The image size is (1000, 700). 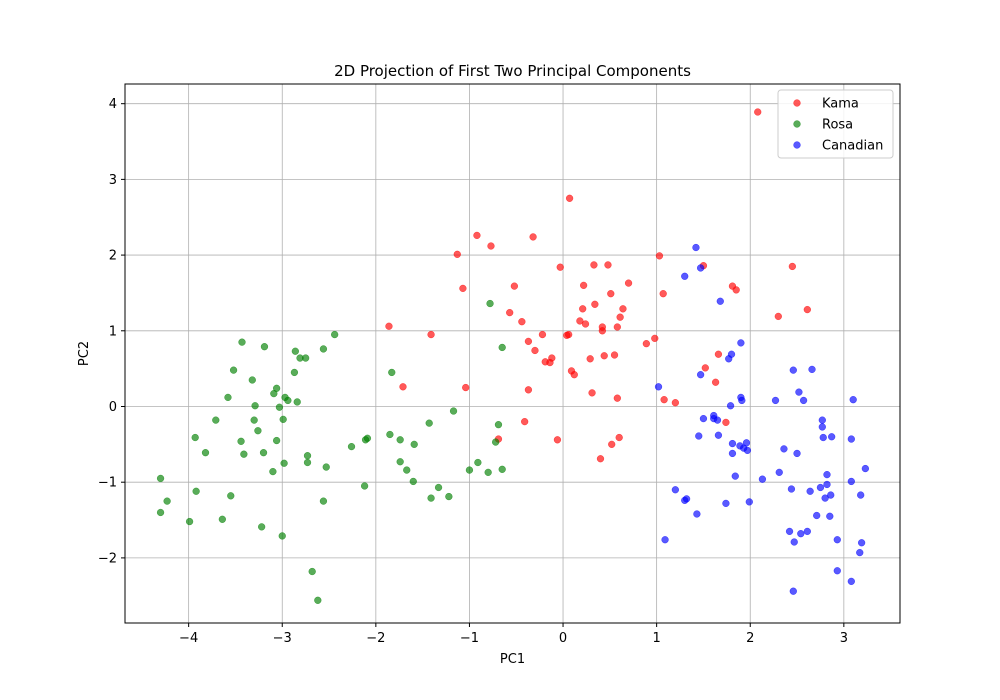 What do you see at coordinates (797, 103) in the screenshot?
I see `legend-marker-kama` at bounding box center [797, 103].